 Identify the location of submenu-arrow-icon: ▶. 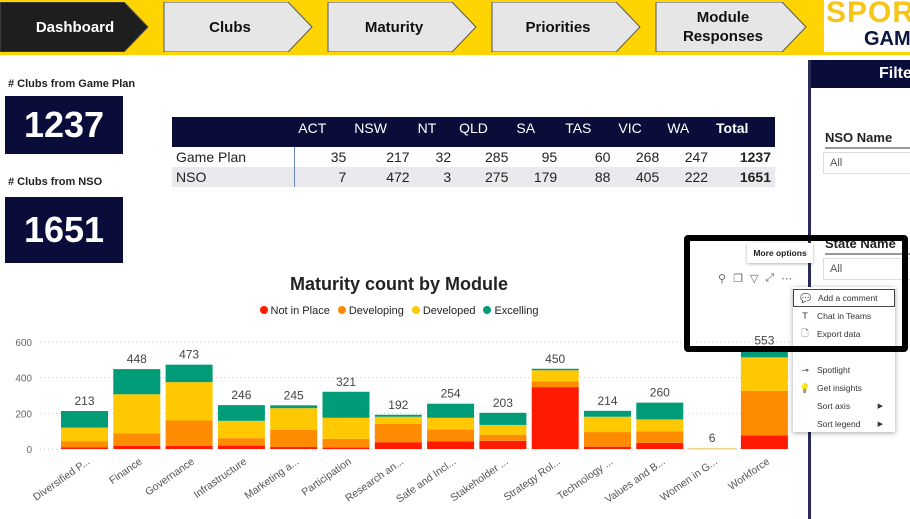
(880, 424).